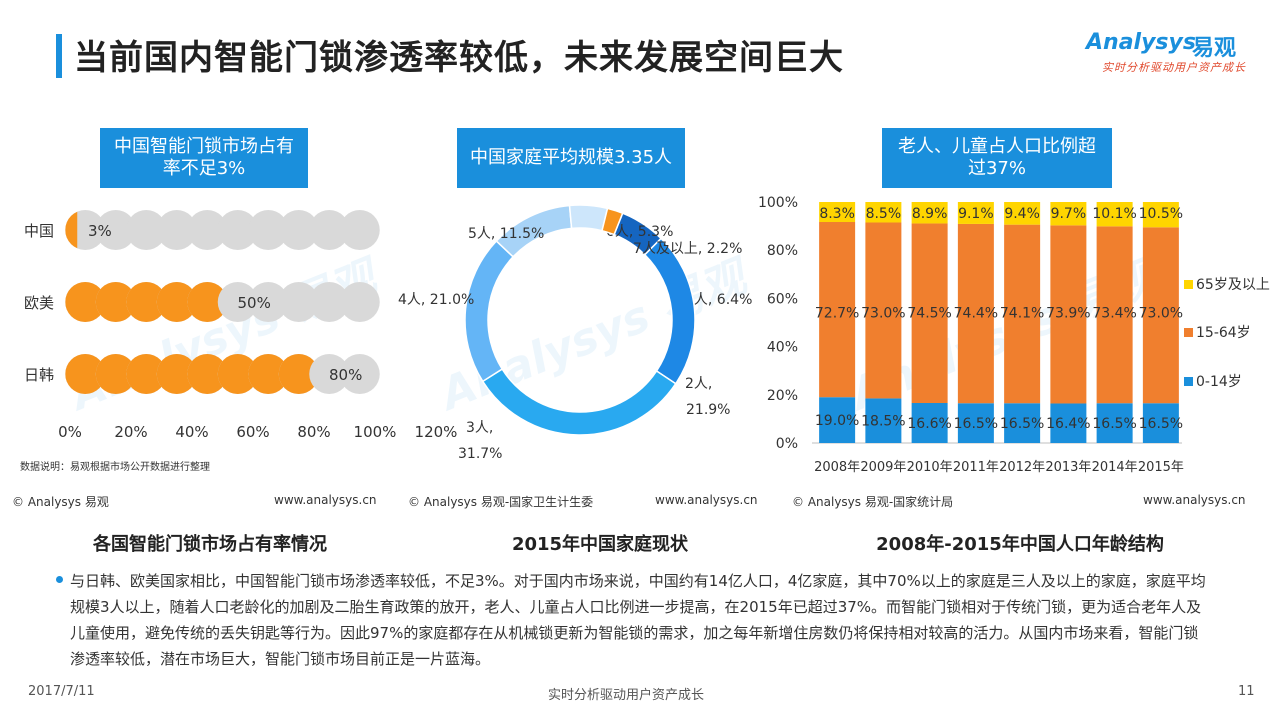 The image size is (1280, 720). Describe the element at coordinates (976, 467) in the screenshot. I see `x-tick-label: 2011年` at that location.